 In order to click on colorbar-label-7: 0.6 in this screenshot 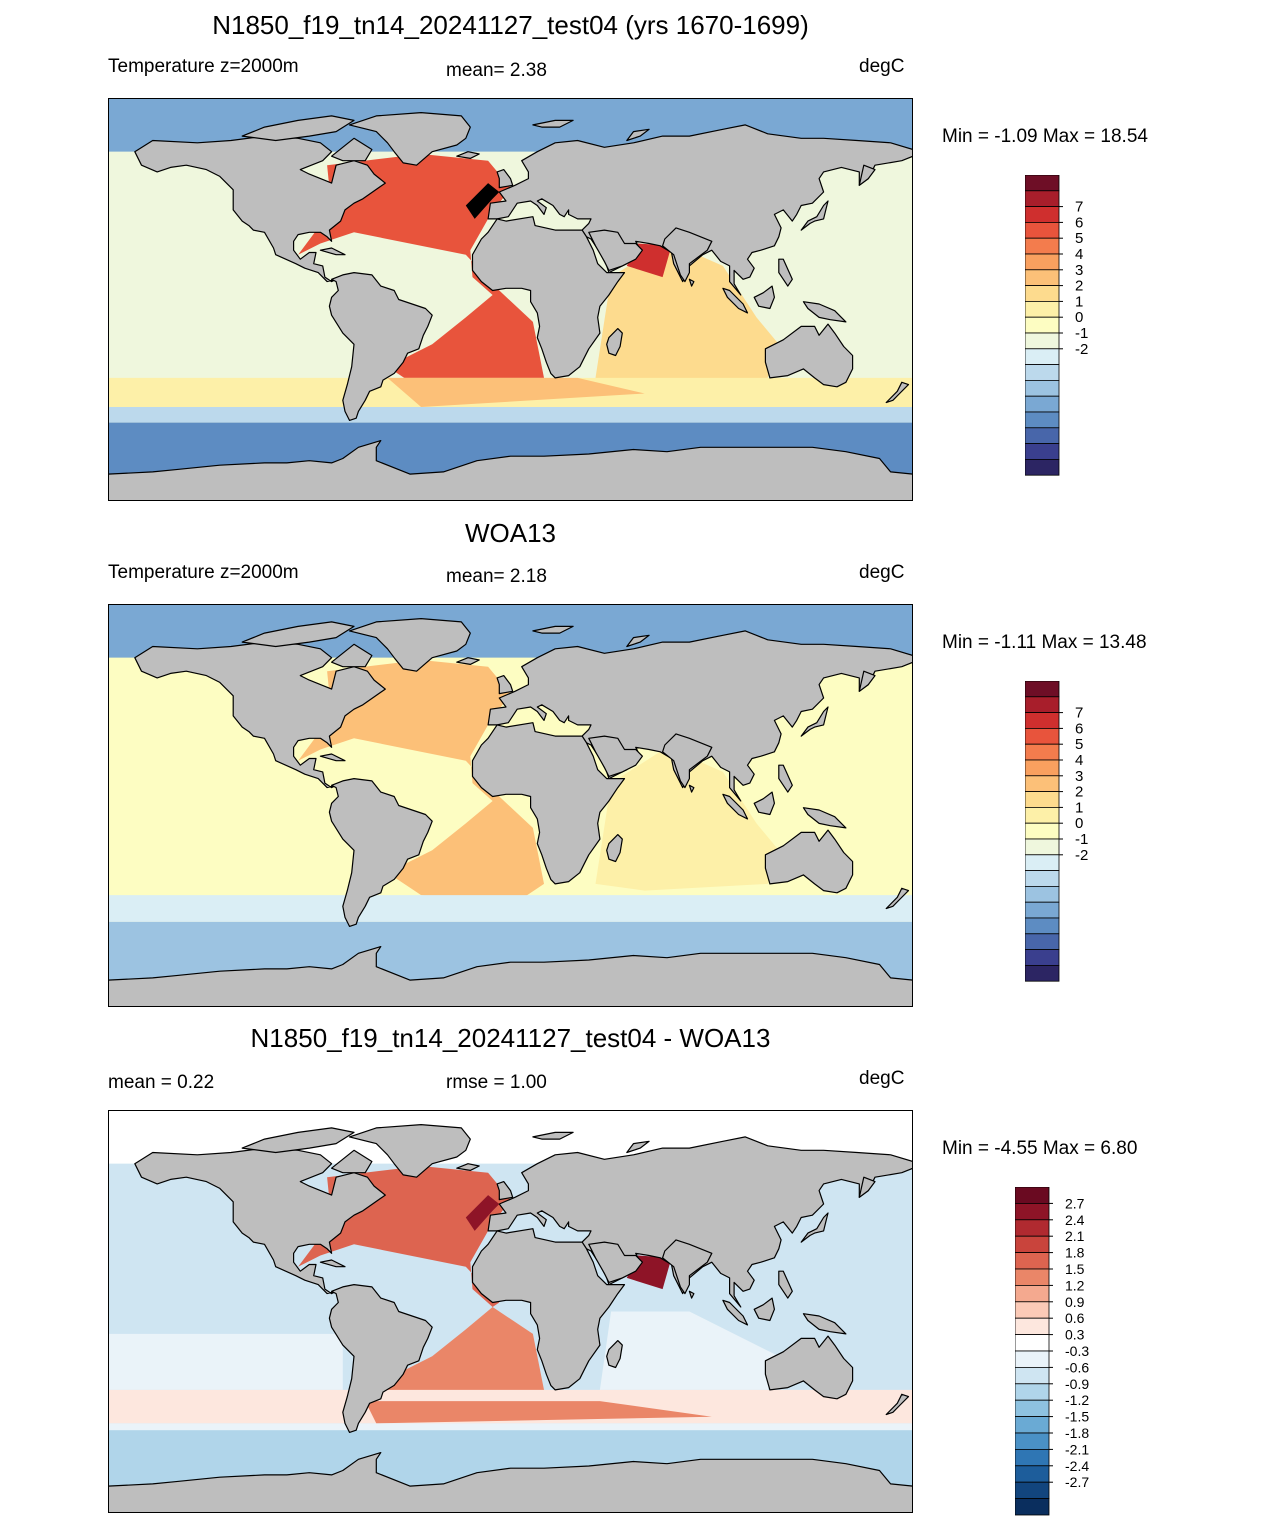, I will do `click(1075, 1318)`.